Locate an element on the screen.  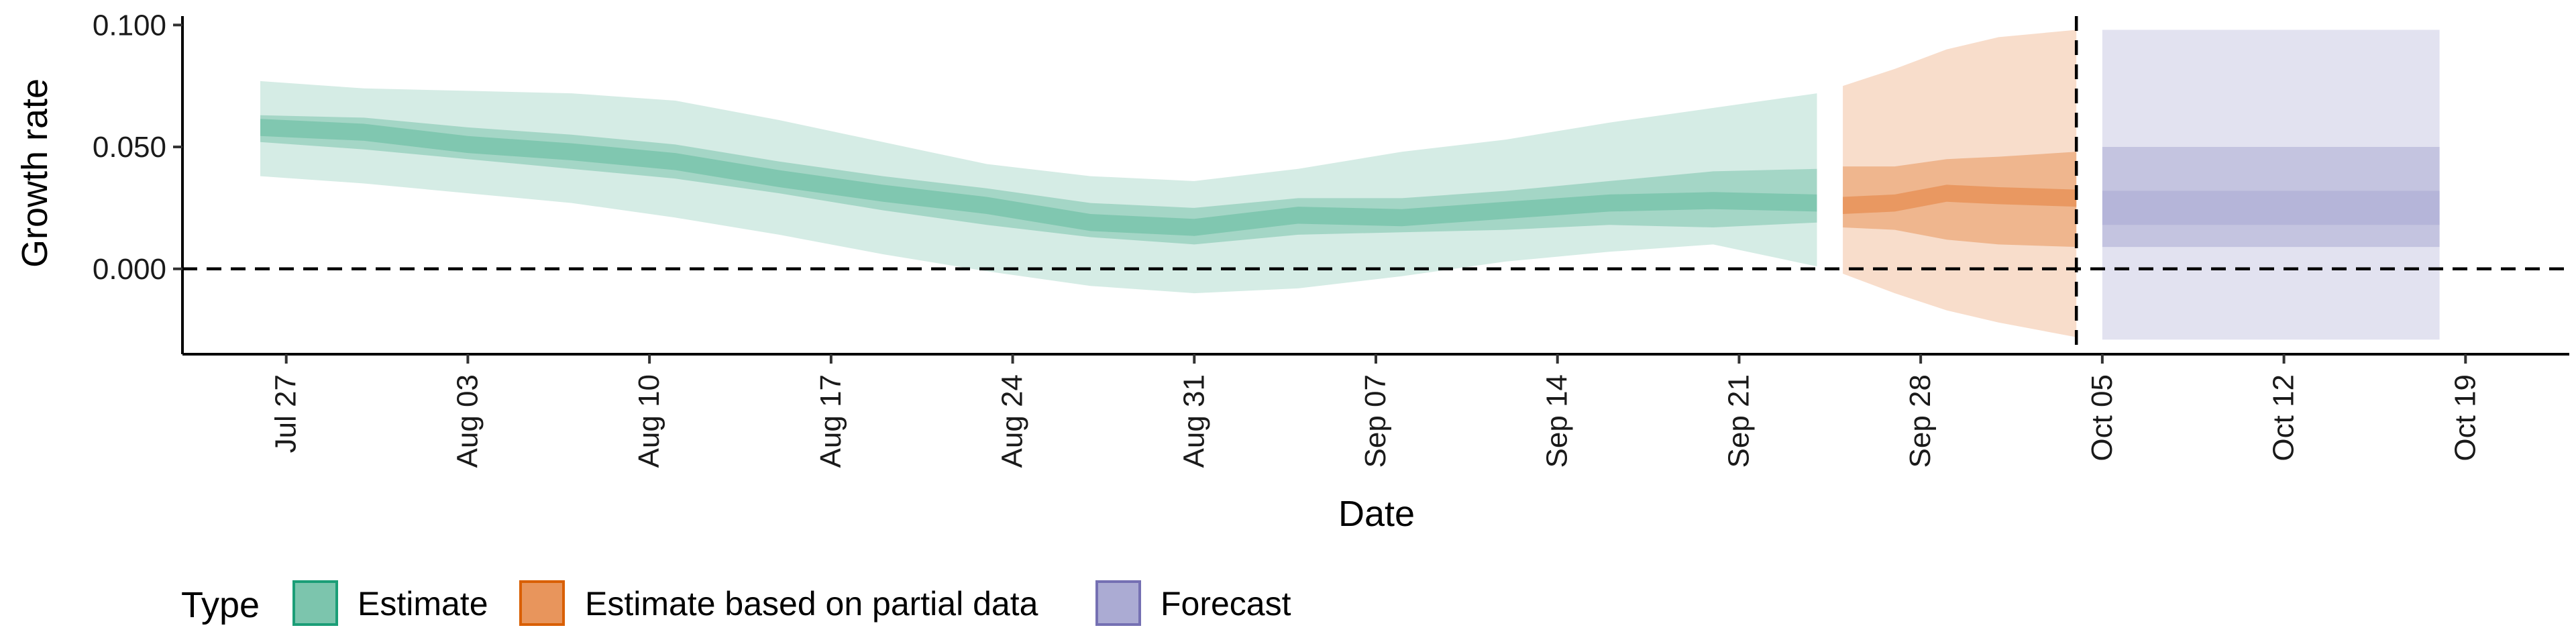
x-tick-label: Aug 10 is located at coordinates (649, 421).